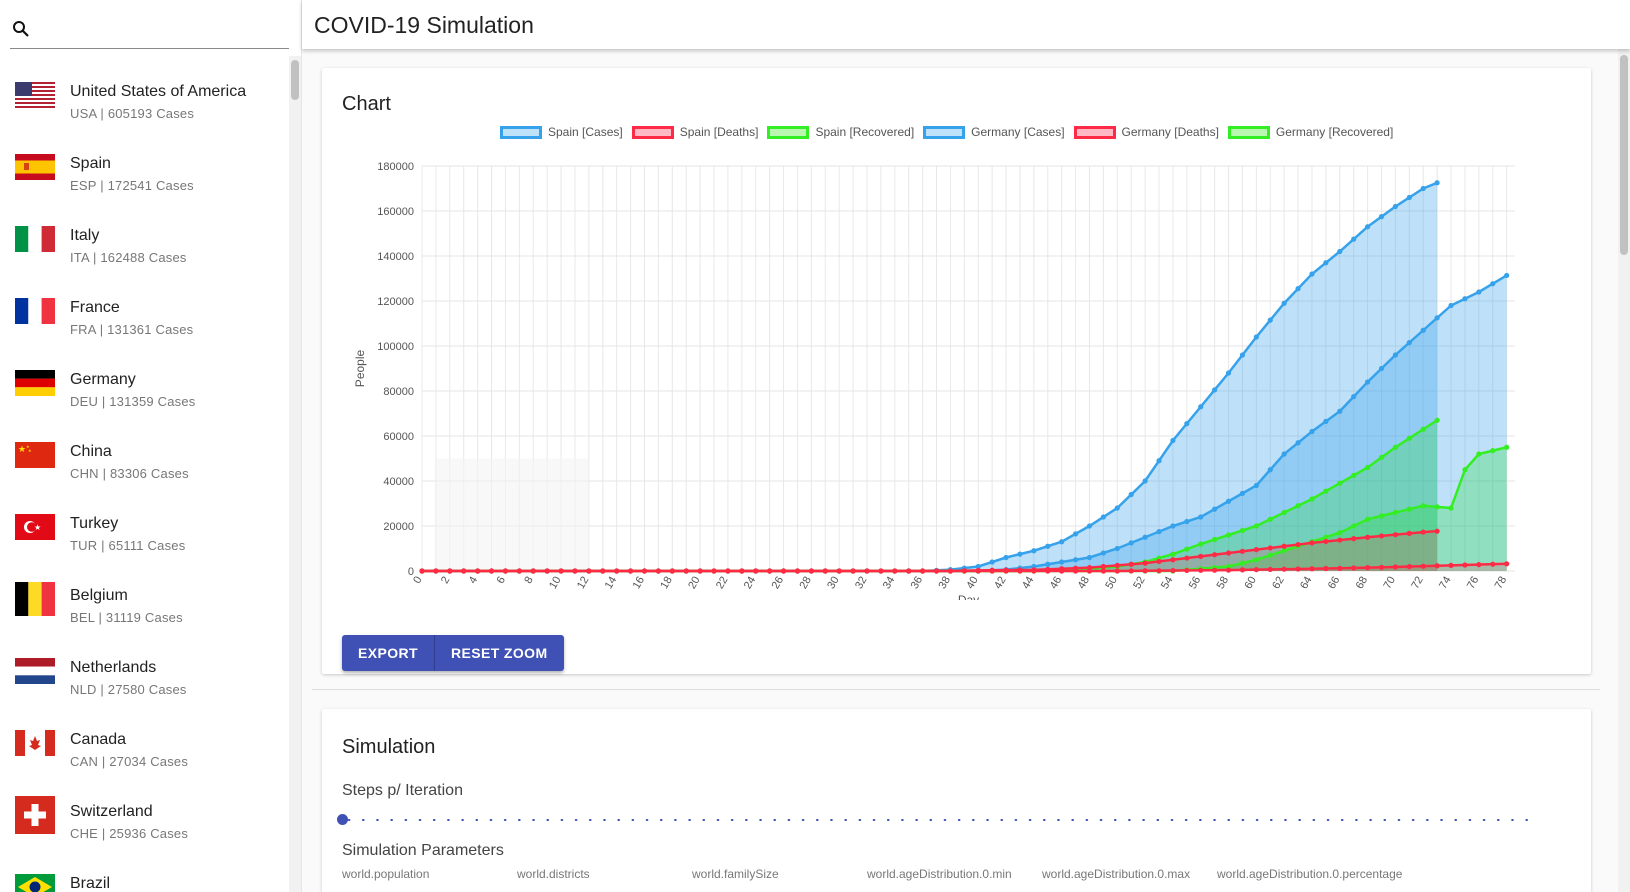 The image size is (1630, 892). Describe the element at coordinates (35, 815) in the screenshot. I see `switzerland-flag-icon` at that location.